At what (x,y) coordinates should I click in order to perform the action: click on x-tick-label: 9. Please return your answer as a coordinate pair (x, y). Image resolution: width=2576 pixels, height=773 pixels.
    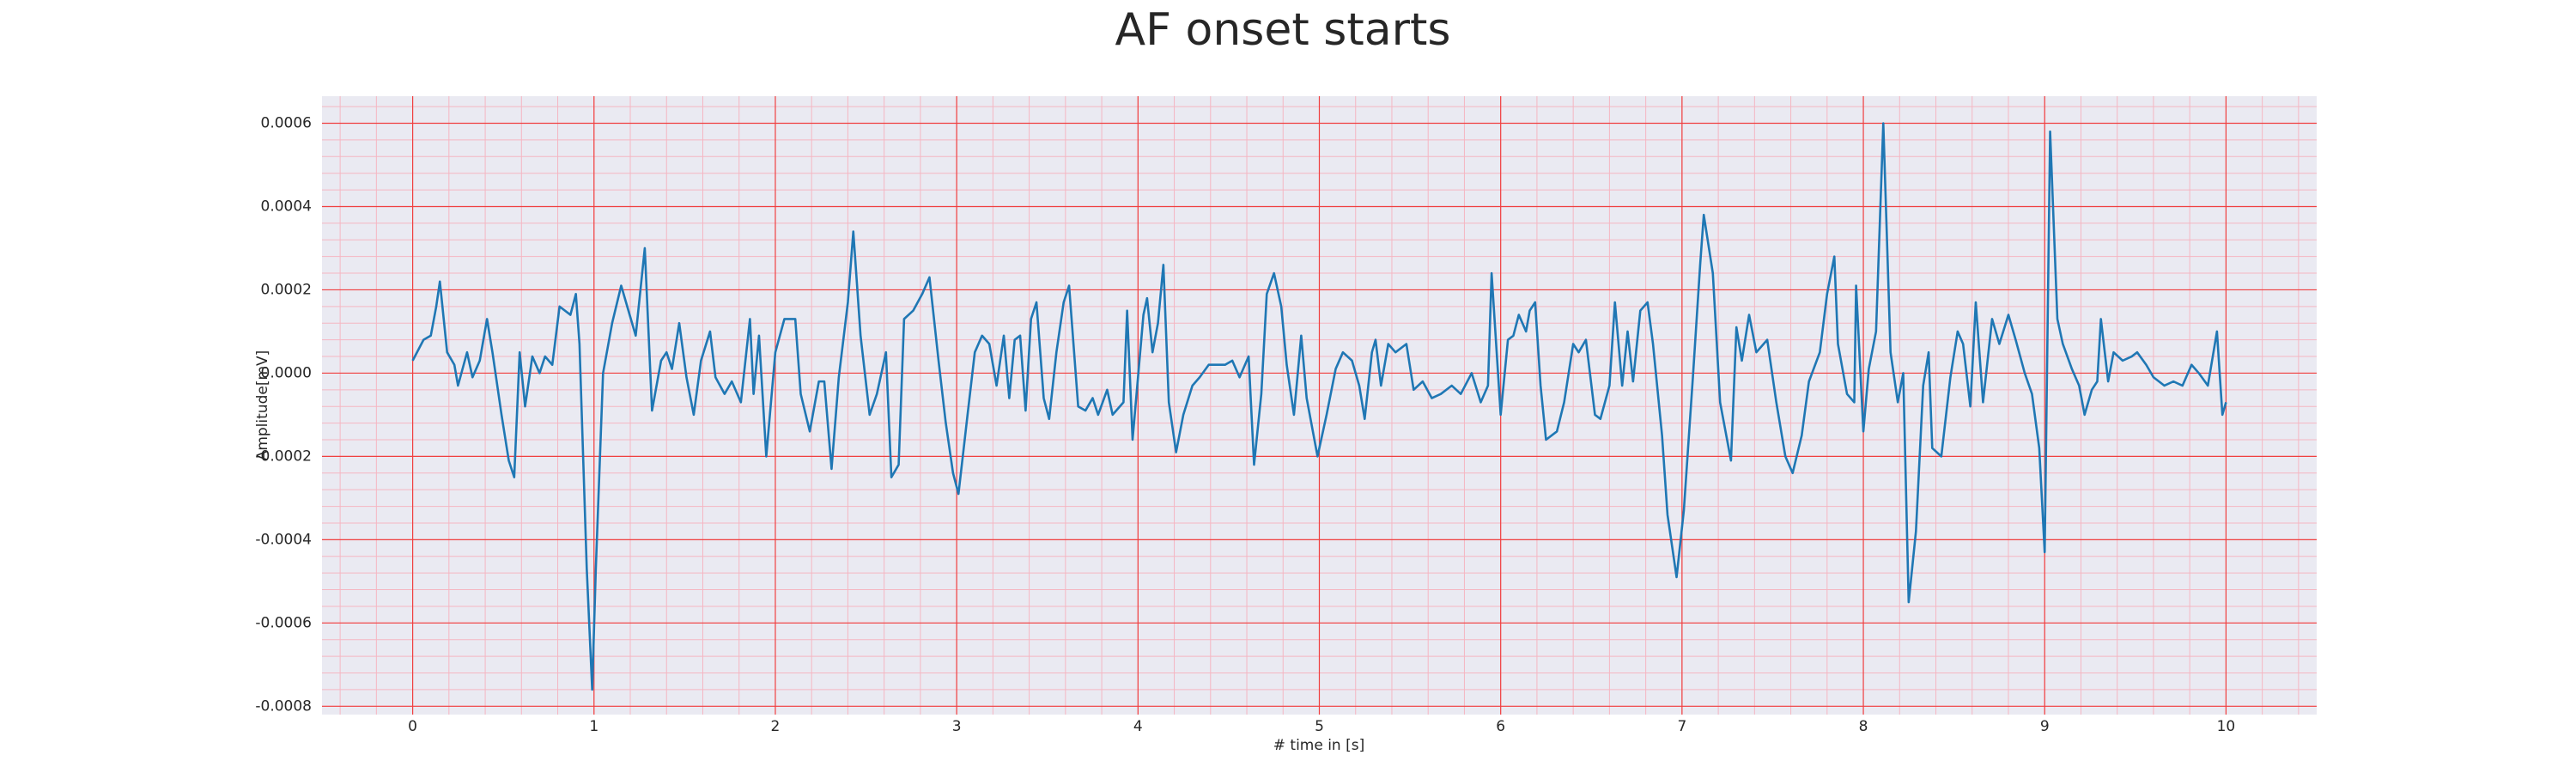
    Looking at the image, I should click on (2045, 726).